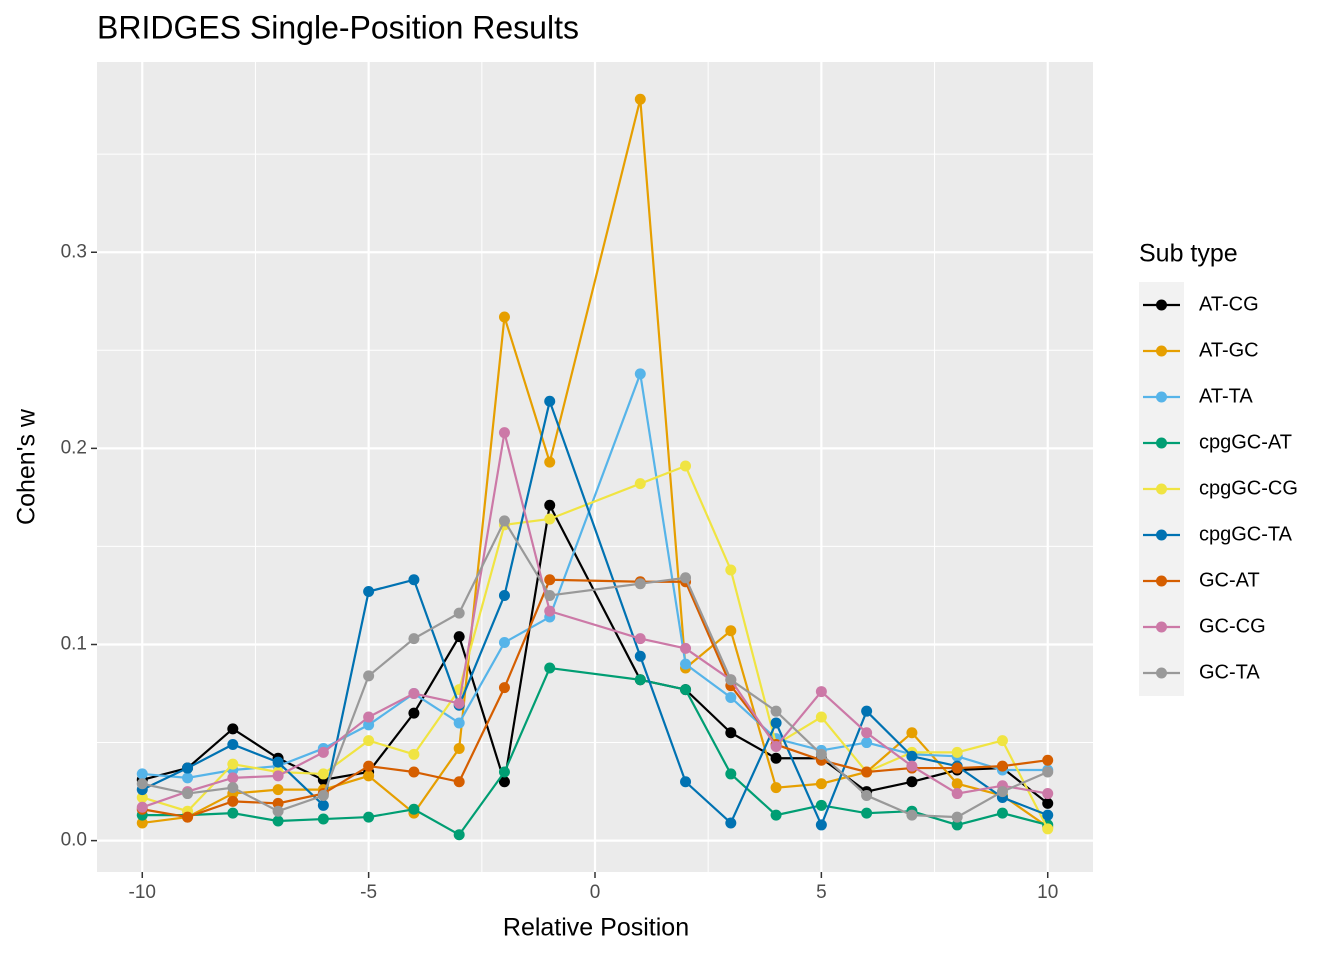 The width and height of the screenshot is (1344, 960). What do you see at coordinates (27, 466) in the screenshot?
I see `y-axis-label: Cohen's w` at bounding box center [27, 466].